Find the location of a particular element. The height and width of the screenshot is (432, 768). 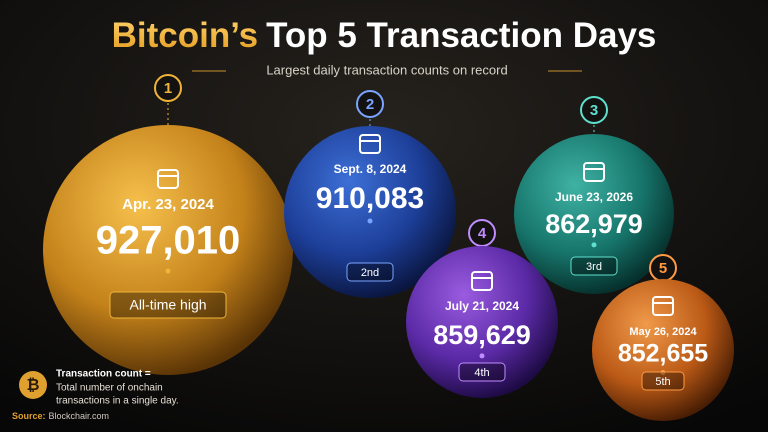

count: 910,083 is located at coordinates (370, 198).